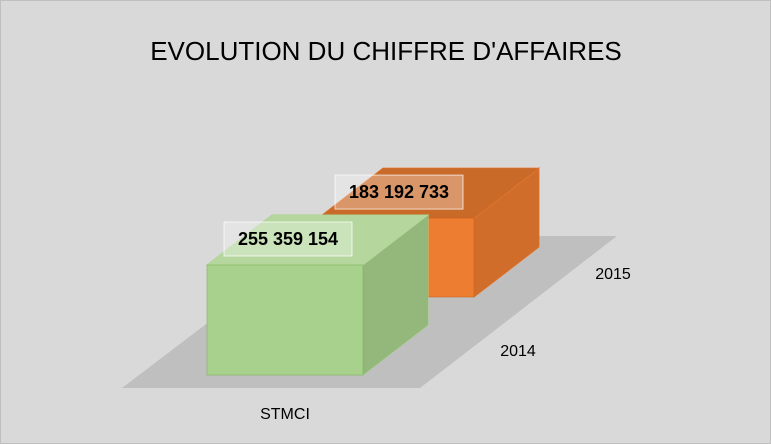  What do you see at coordinates (386, 51) in the screenshot?
I see `chart-title: EVOLUTION DU CHIFFRE D'AFFAIRES` at bounding box center [386, 51].